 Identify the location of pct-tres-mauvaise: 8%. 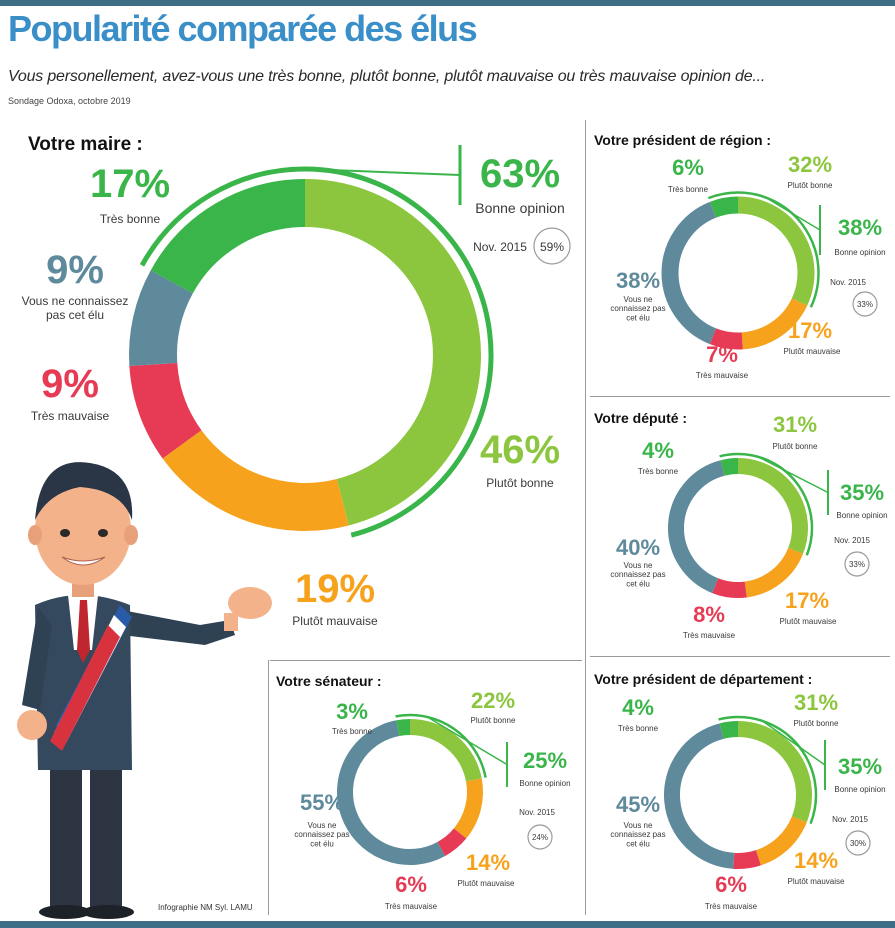
(709, 614).